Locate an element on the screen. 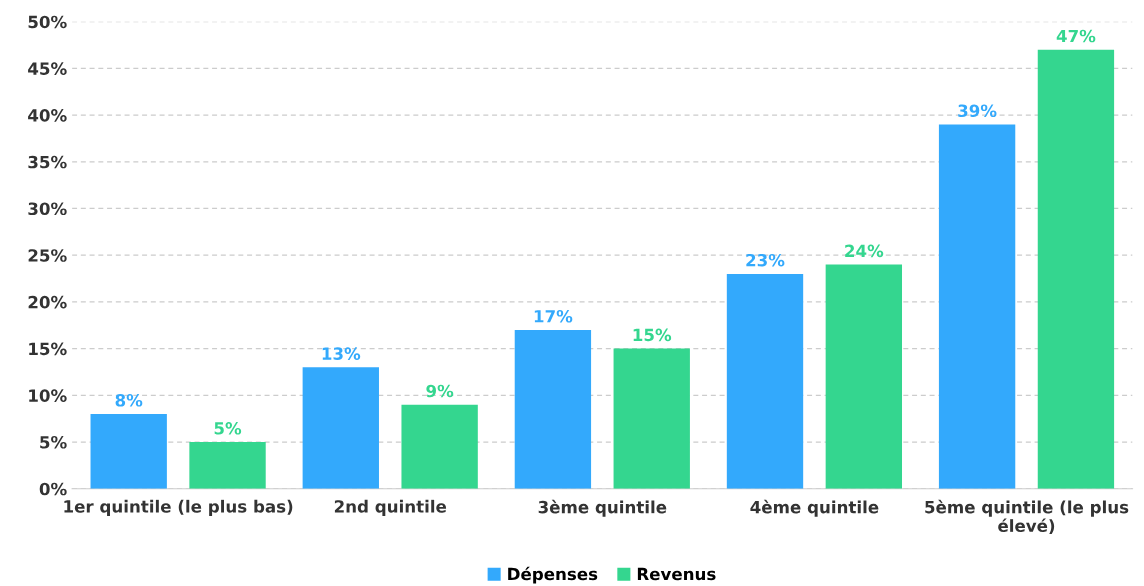 This screenshot has width=1144, height=586. y-tick-label: 15% is located at coordinates (48, 349).